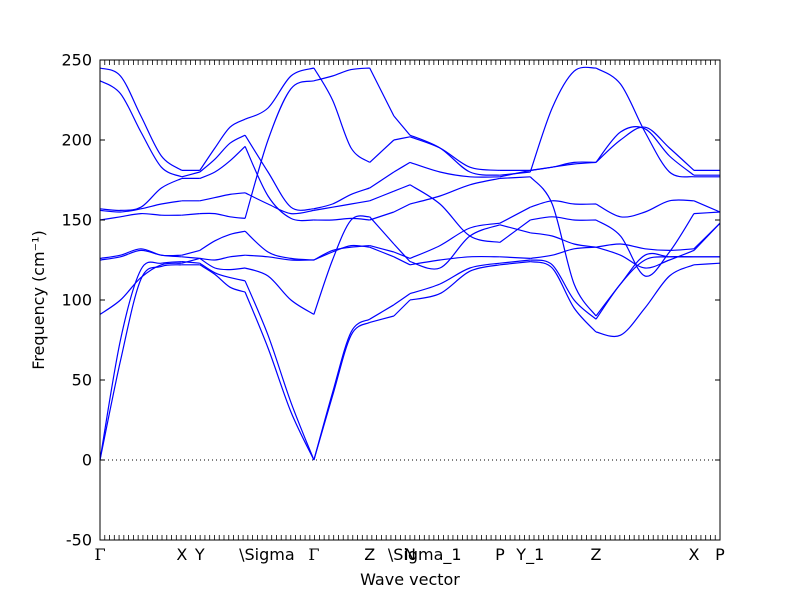 This screenshot has width=800, height=600. What do you see at coordinates (596, 554) in the screenshot?
I see `x-tick-label-10: Z` at bounding box center [596, 554].